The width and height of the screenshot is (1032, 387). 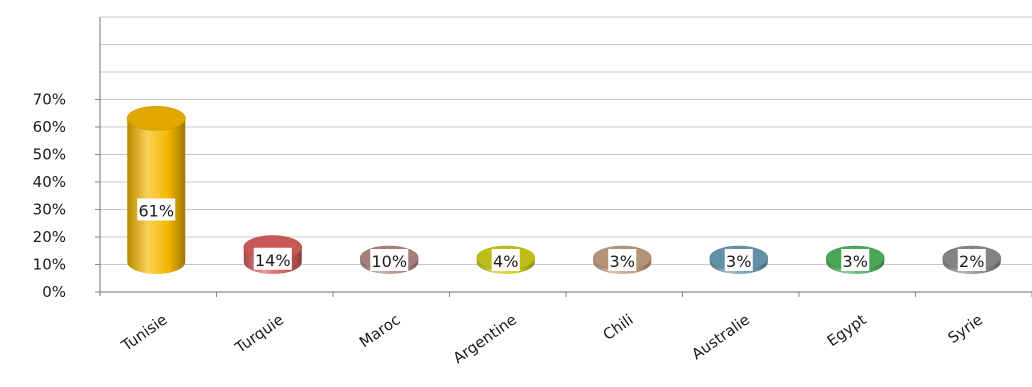 I want to click on data-label: 14%, so click(x=273, y=260).